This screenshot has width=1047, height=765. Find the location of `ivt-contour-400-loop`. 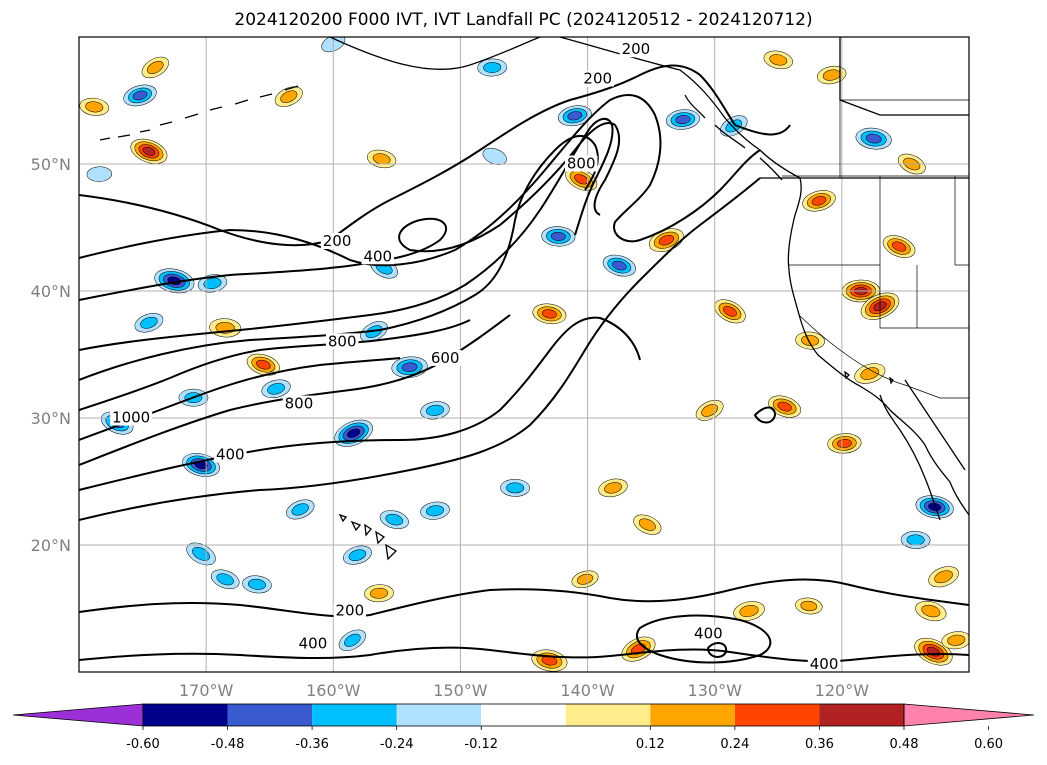

ivt-contour-400-loop is located at coordinates (703, 639).